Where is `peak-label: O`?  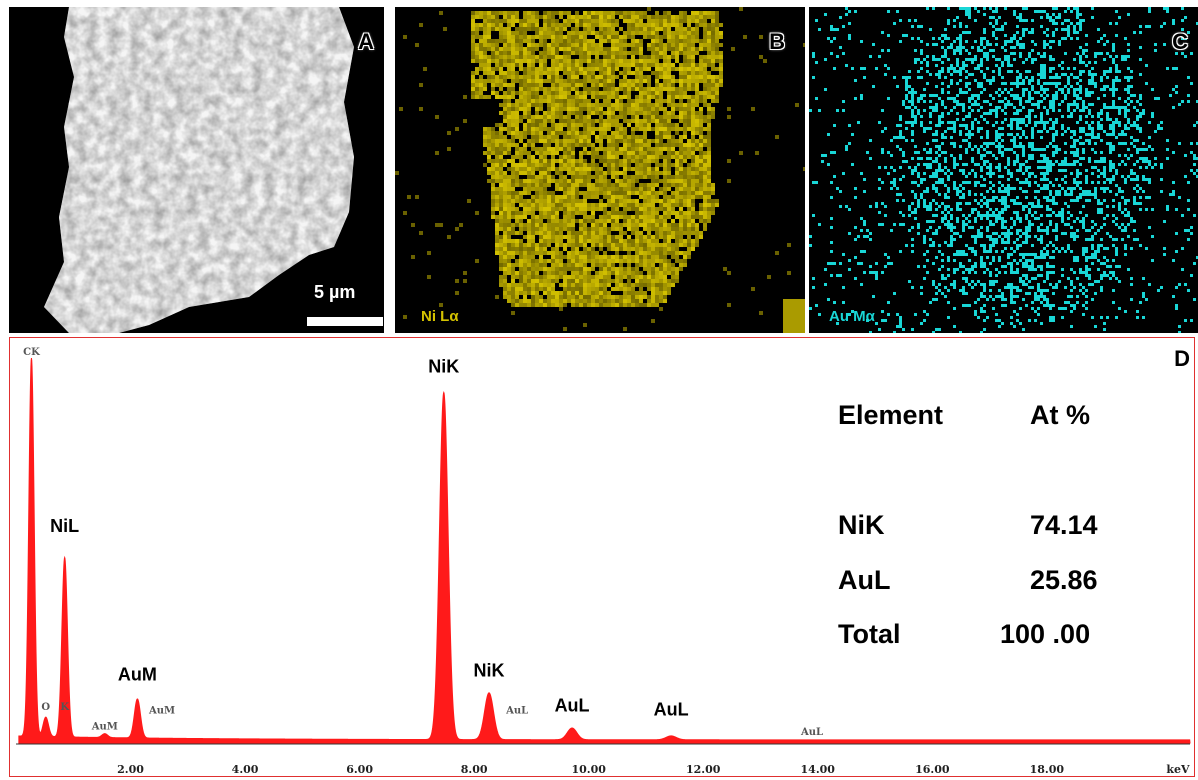
peak-label: O is located at coordinates (45, 707).